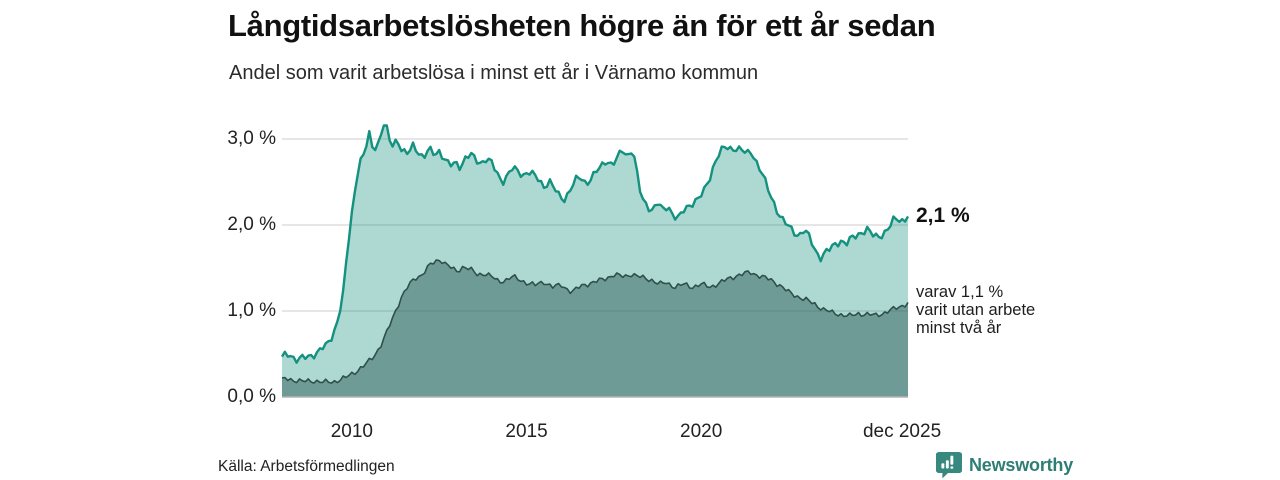 The image size is (1280, 480). What do you see at coordinates (943, 215) in the screenshot?
I see `annotation-latest-value: 2,1 %` at bounding box center [943, 215].